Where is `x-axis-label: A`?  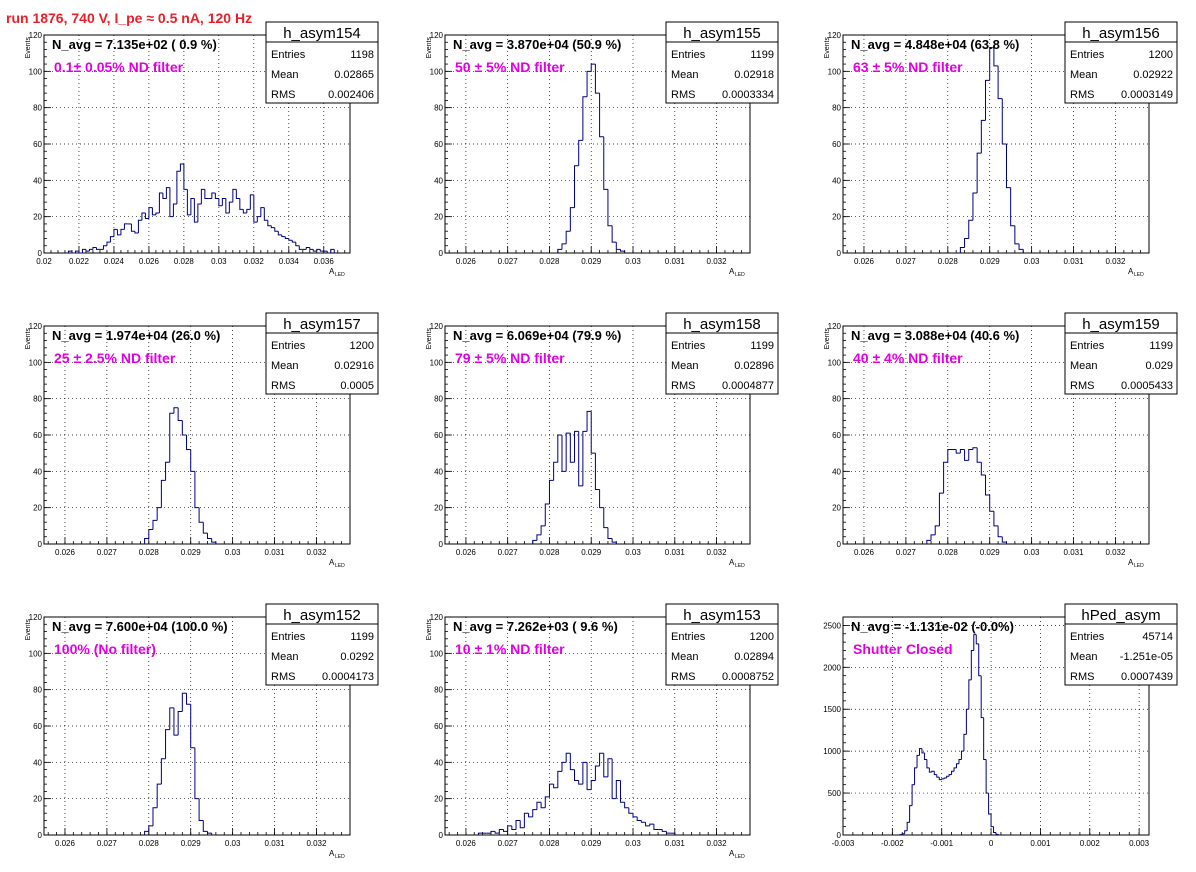
x-axis-label: A is located at coordinates (732, 853).